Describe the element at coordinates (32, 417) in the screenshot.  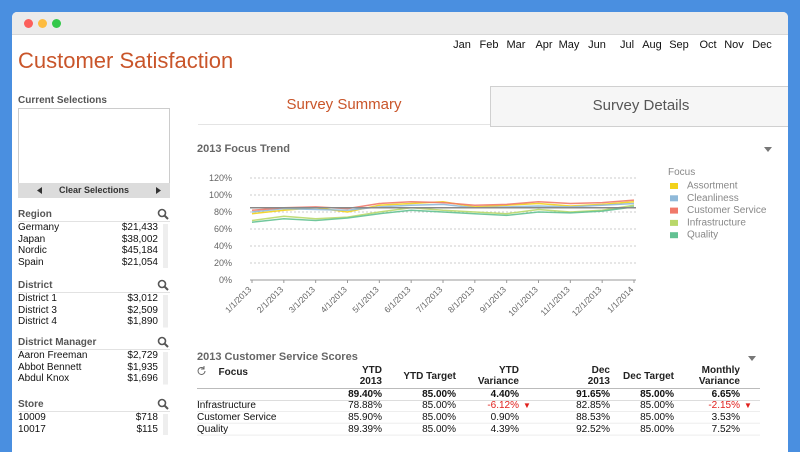
I see `list-item: 10009` at that location.